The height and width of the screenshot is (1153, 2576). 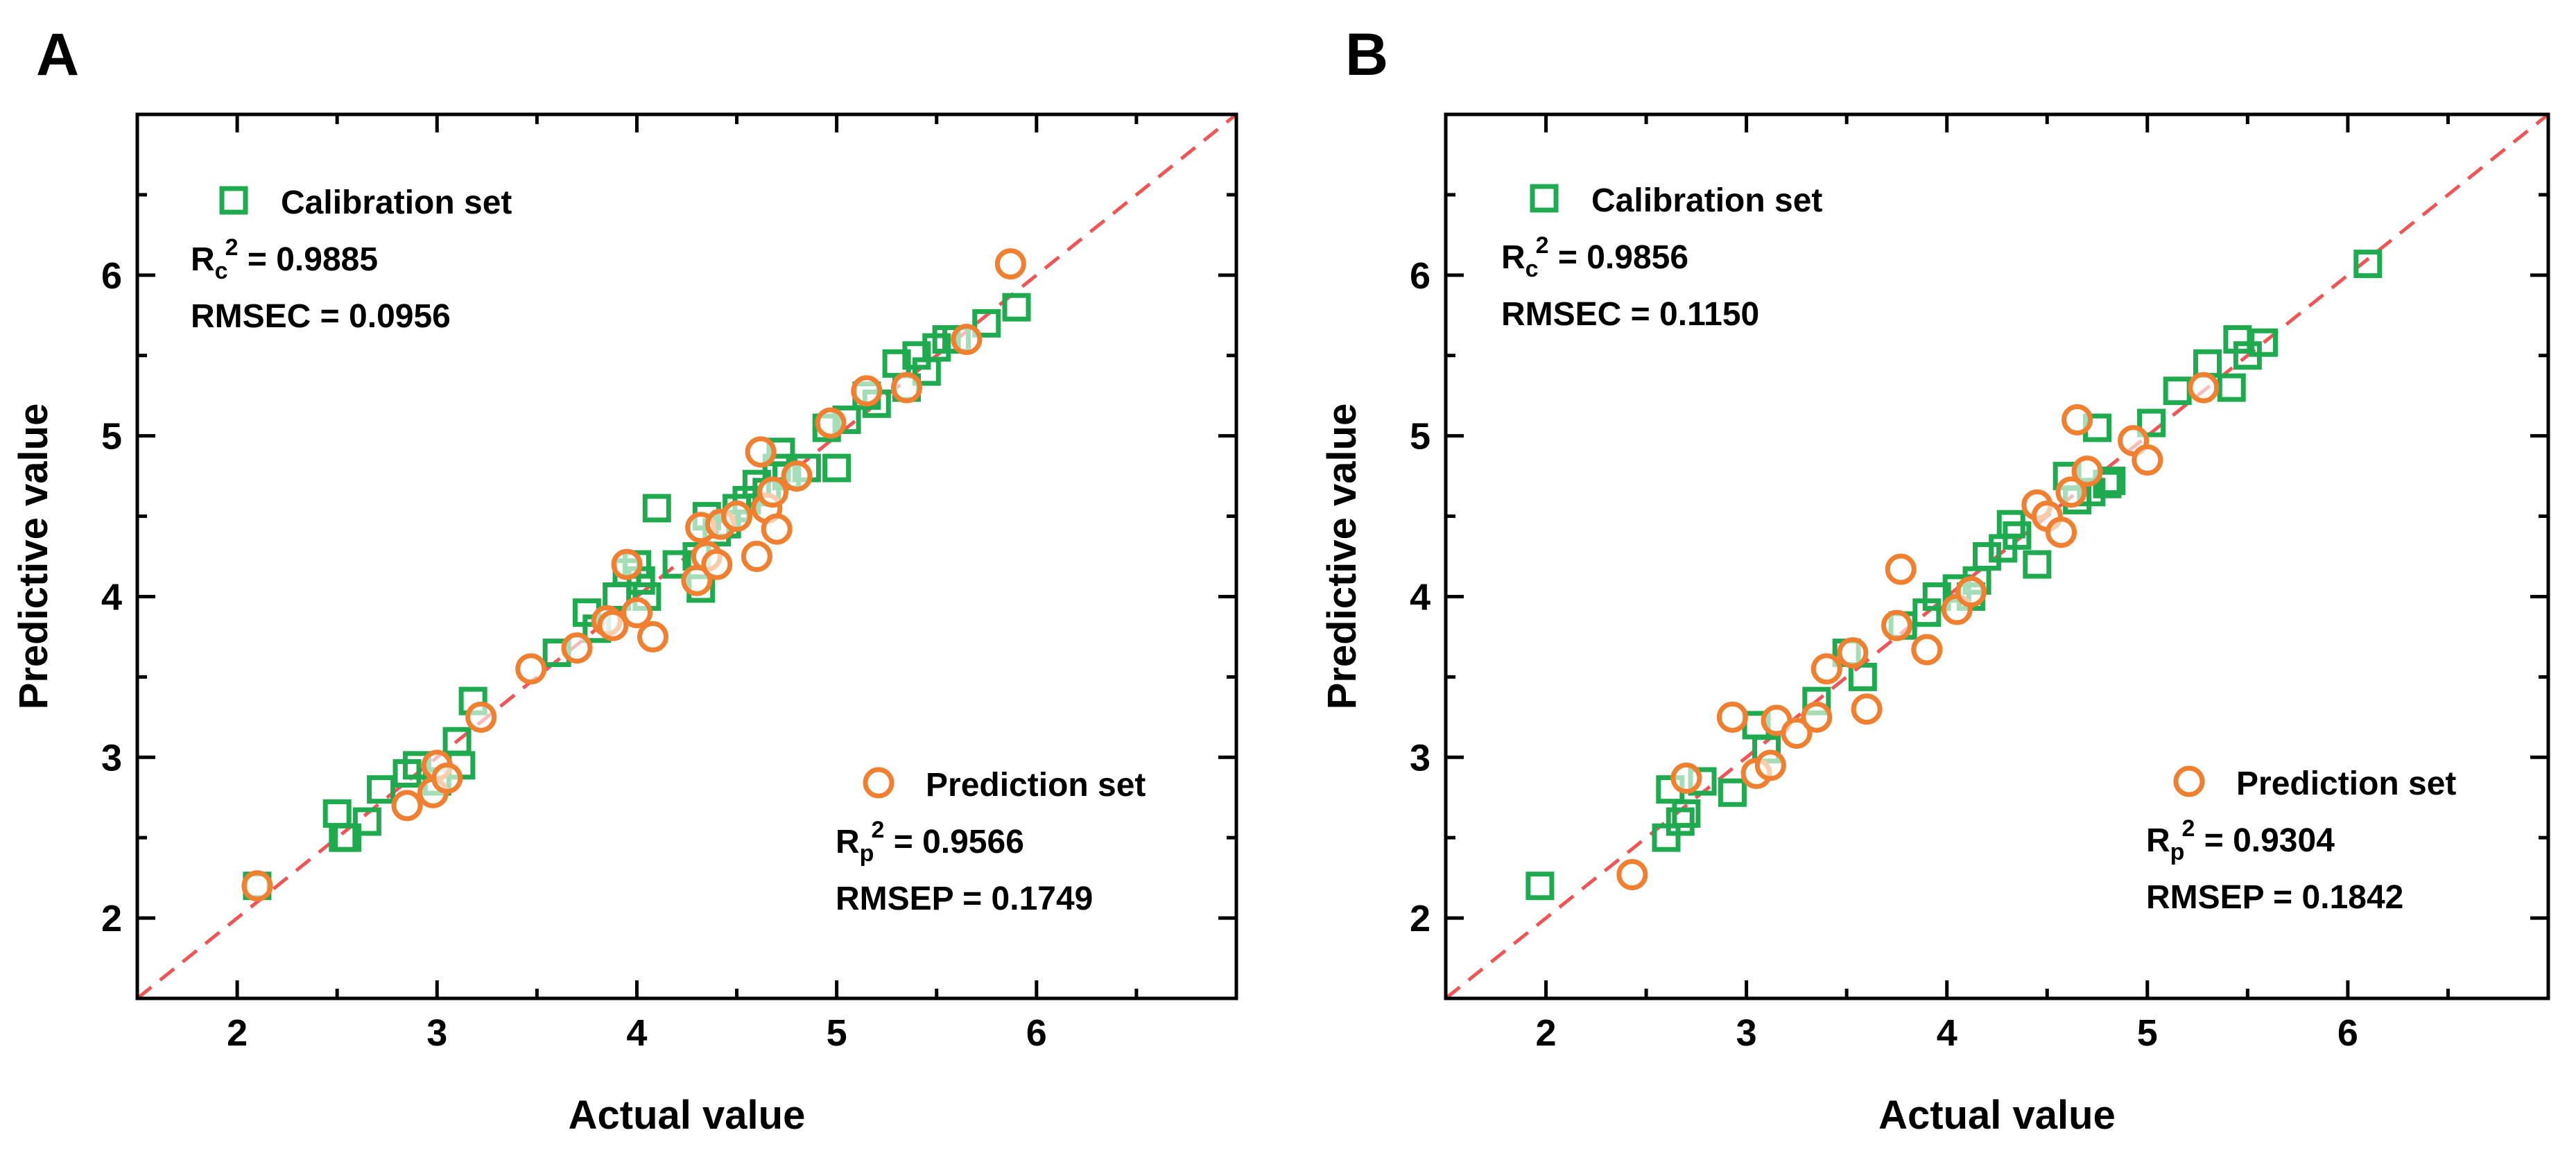 What do you see at coordinates (930, 842) in the screenshot?
I see `prediction-r2-text: Rp2 = 0.9566` at bounding box center [930, 842].